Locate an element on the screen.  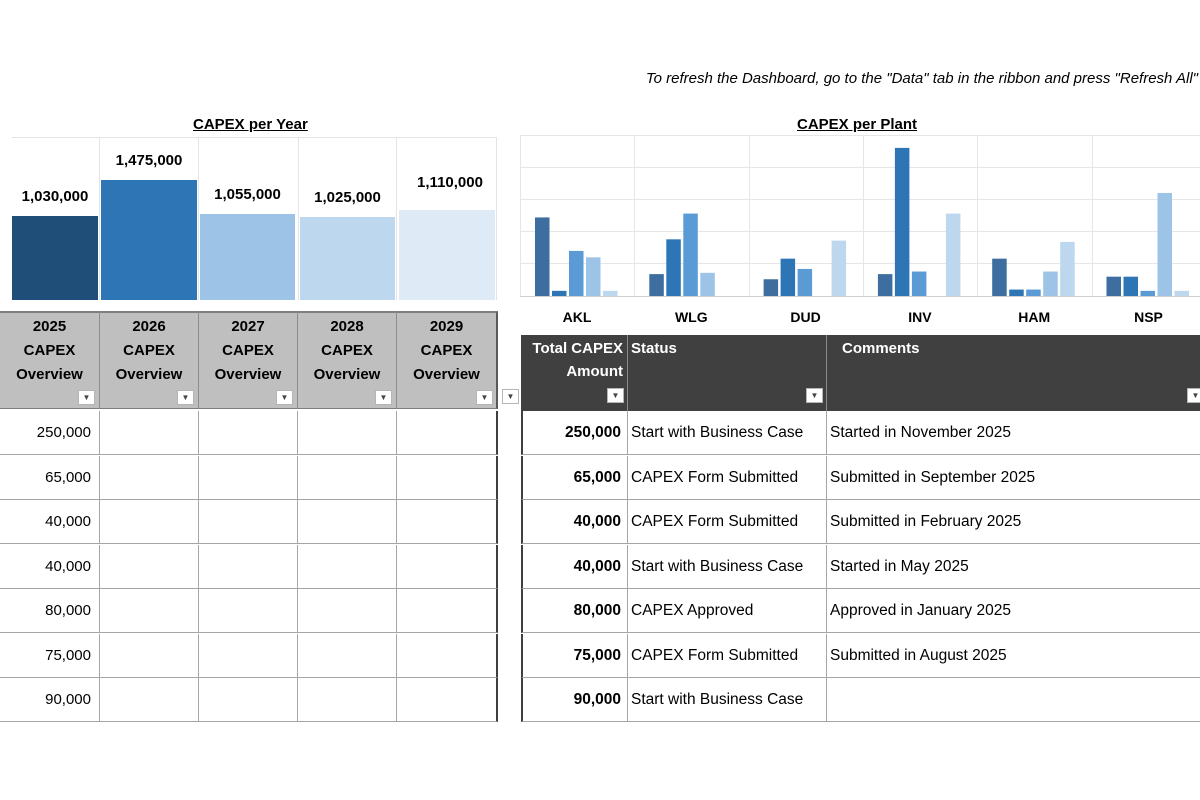
header-total-capex: Total CAPEX Amount ▼ is located at coordinates (574, 373).